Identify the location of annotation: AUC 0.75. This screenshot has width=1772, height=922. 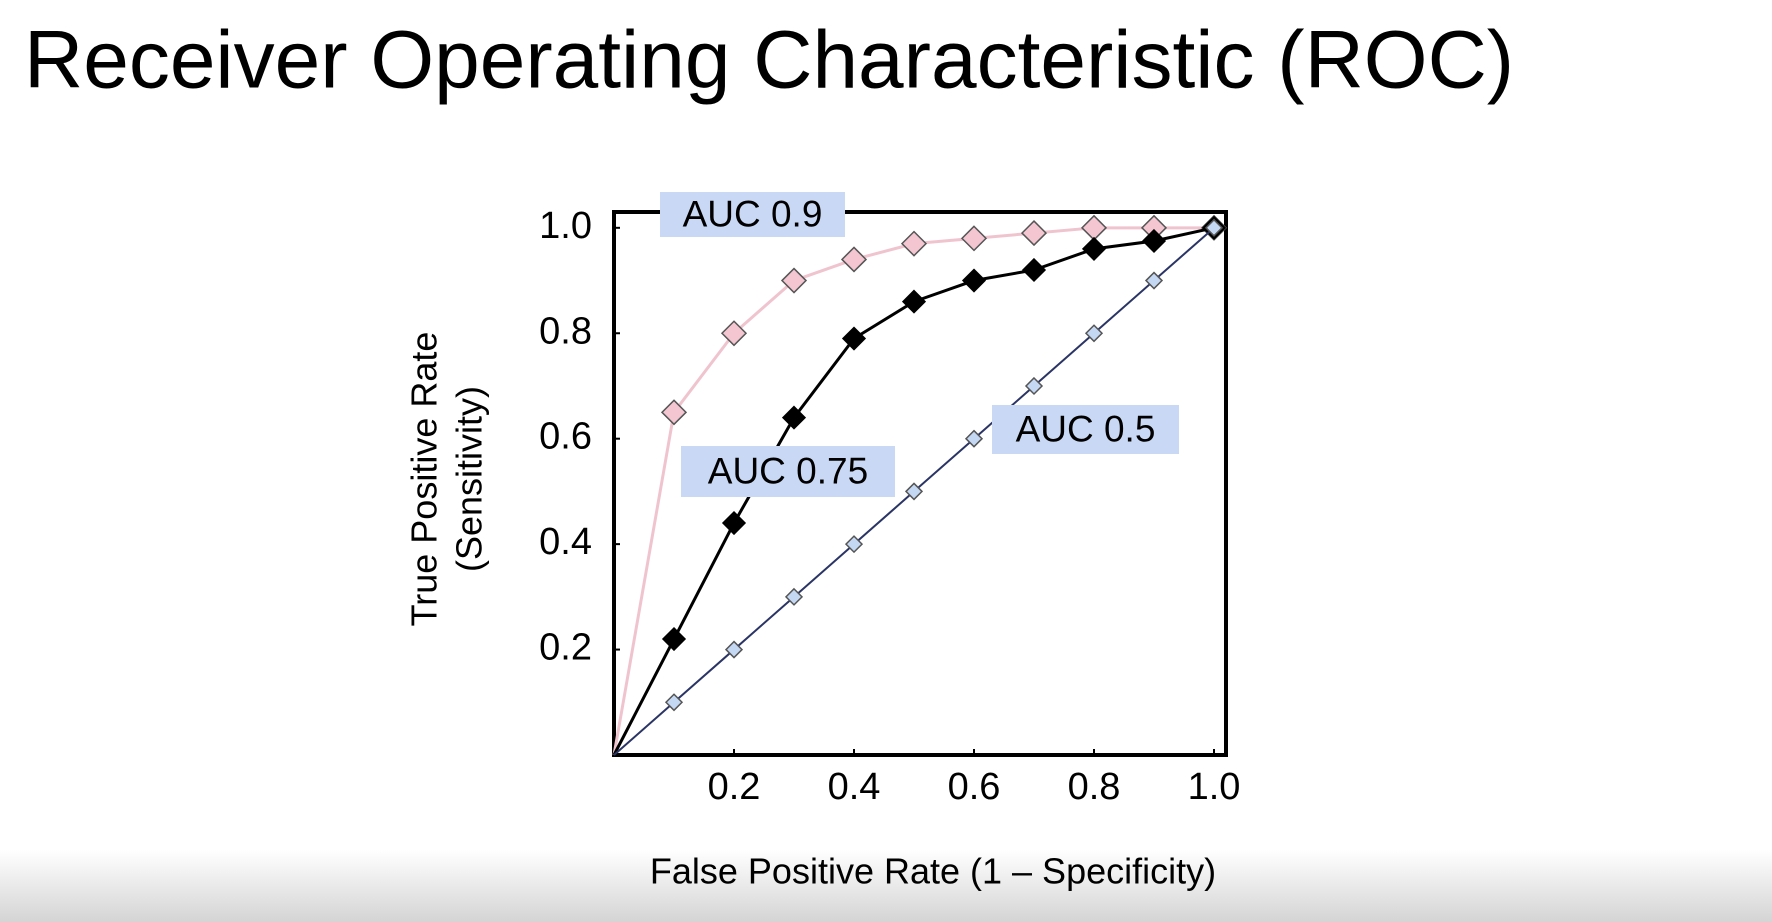
(788, 470).